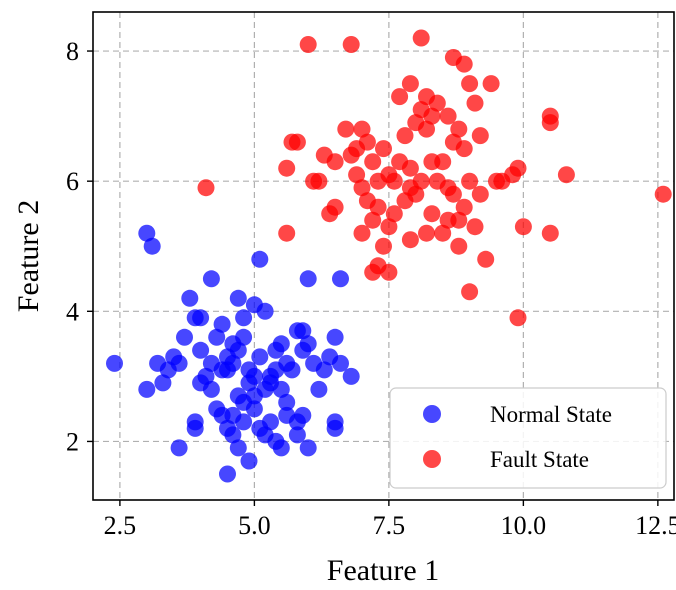  I want to click on legend-marker-normal-state, so click(432, 414).